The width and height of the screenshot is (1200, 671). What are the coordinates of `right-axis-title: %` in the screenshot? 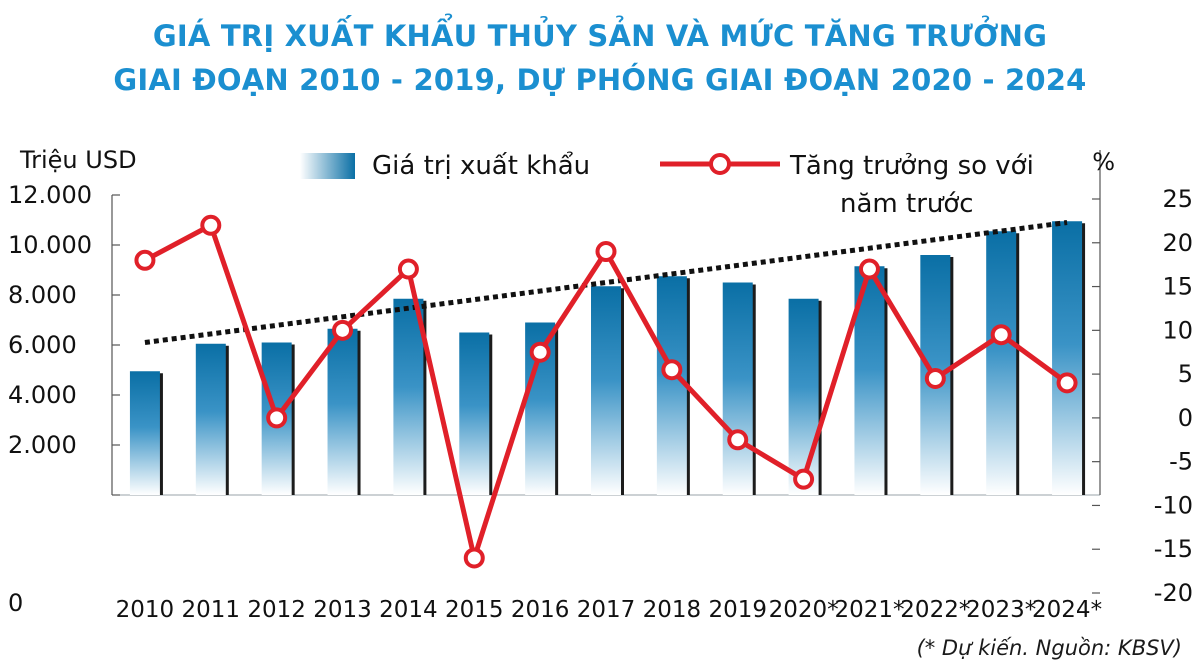 It's located at (1103, 162).